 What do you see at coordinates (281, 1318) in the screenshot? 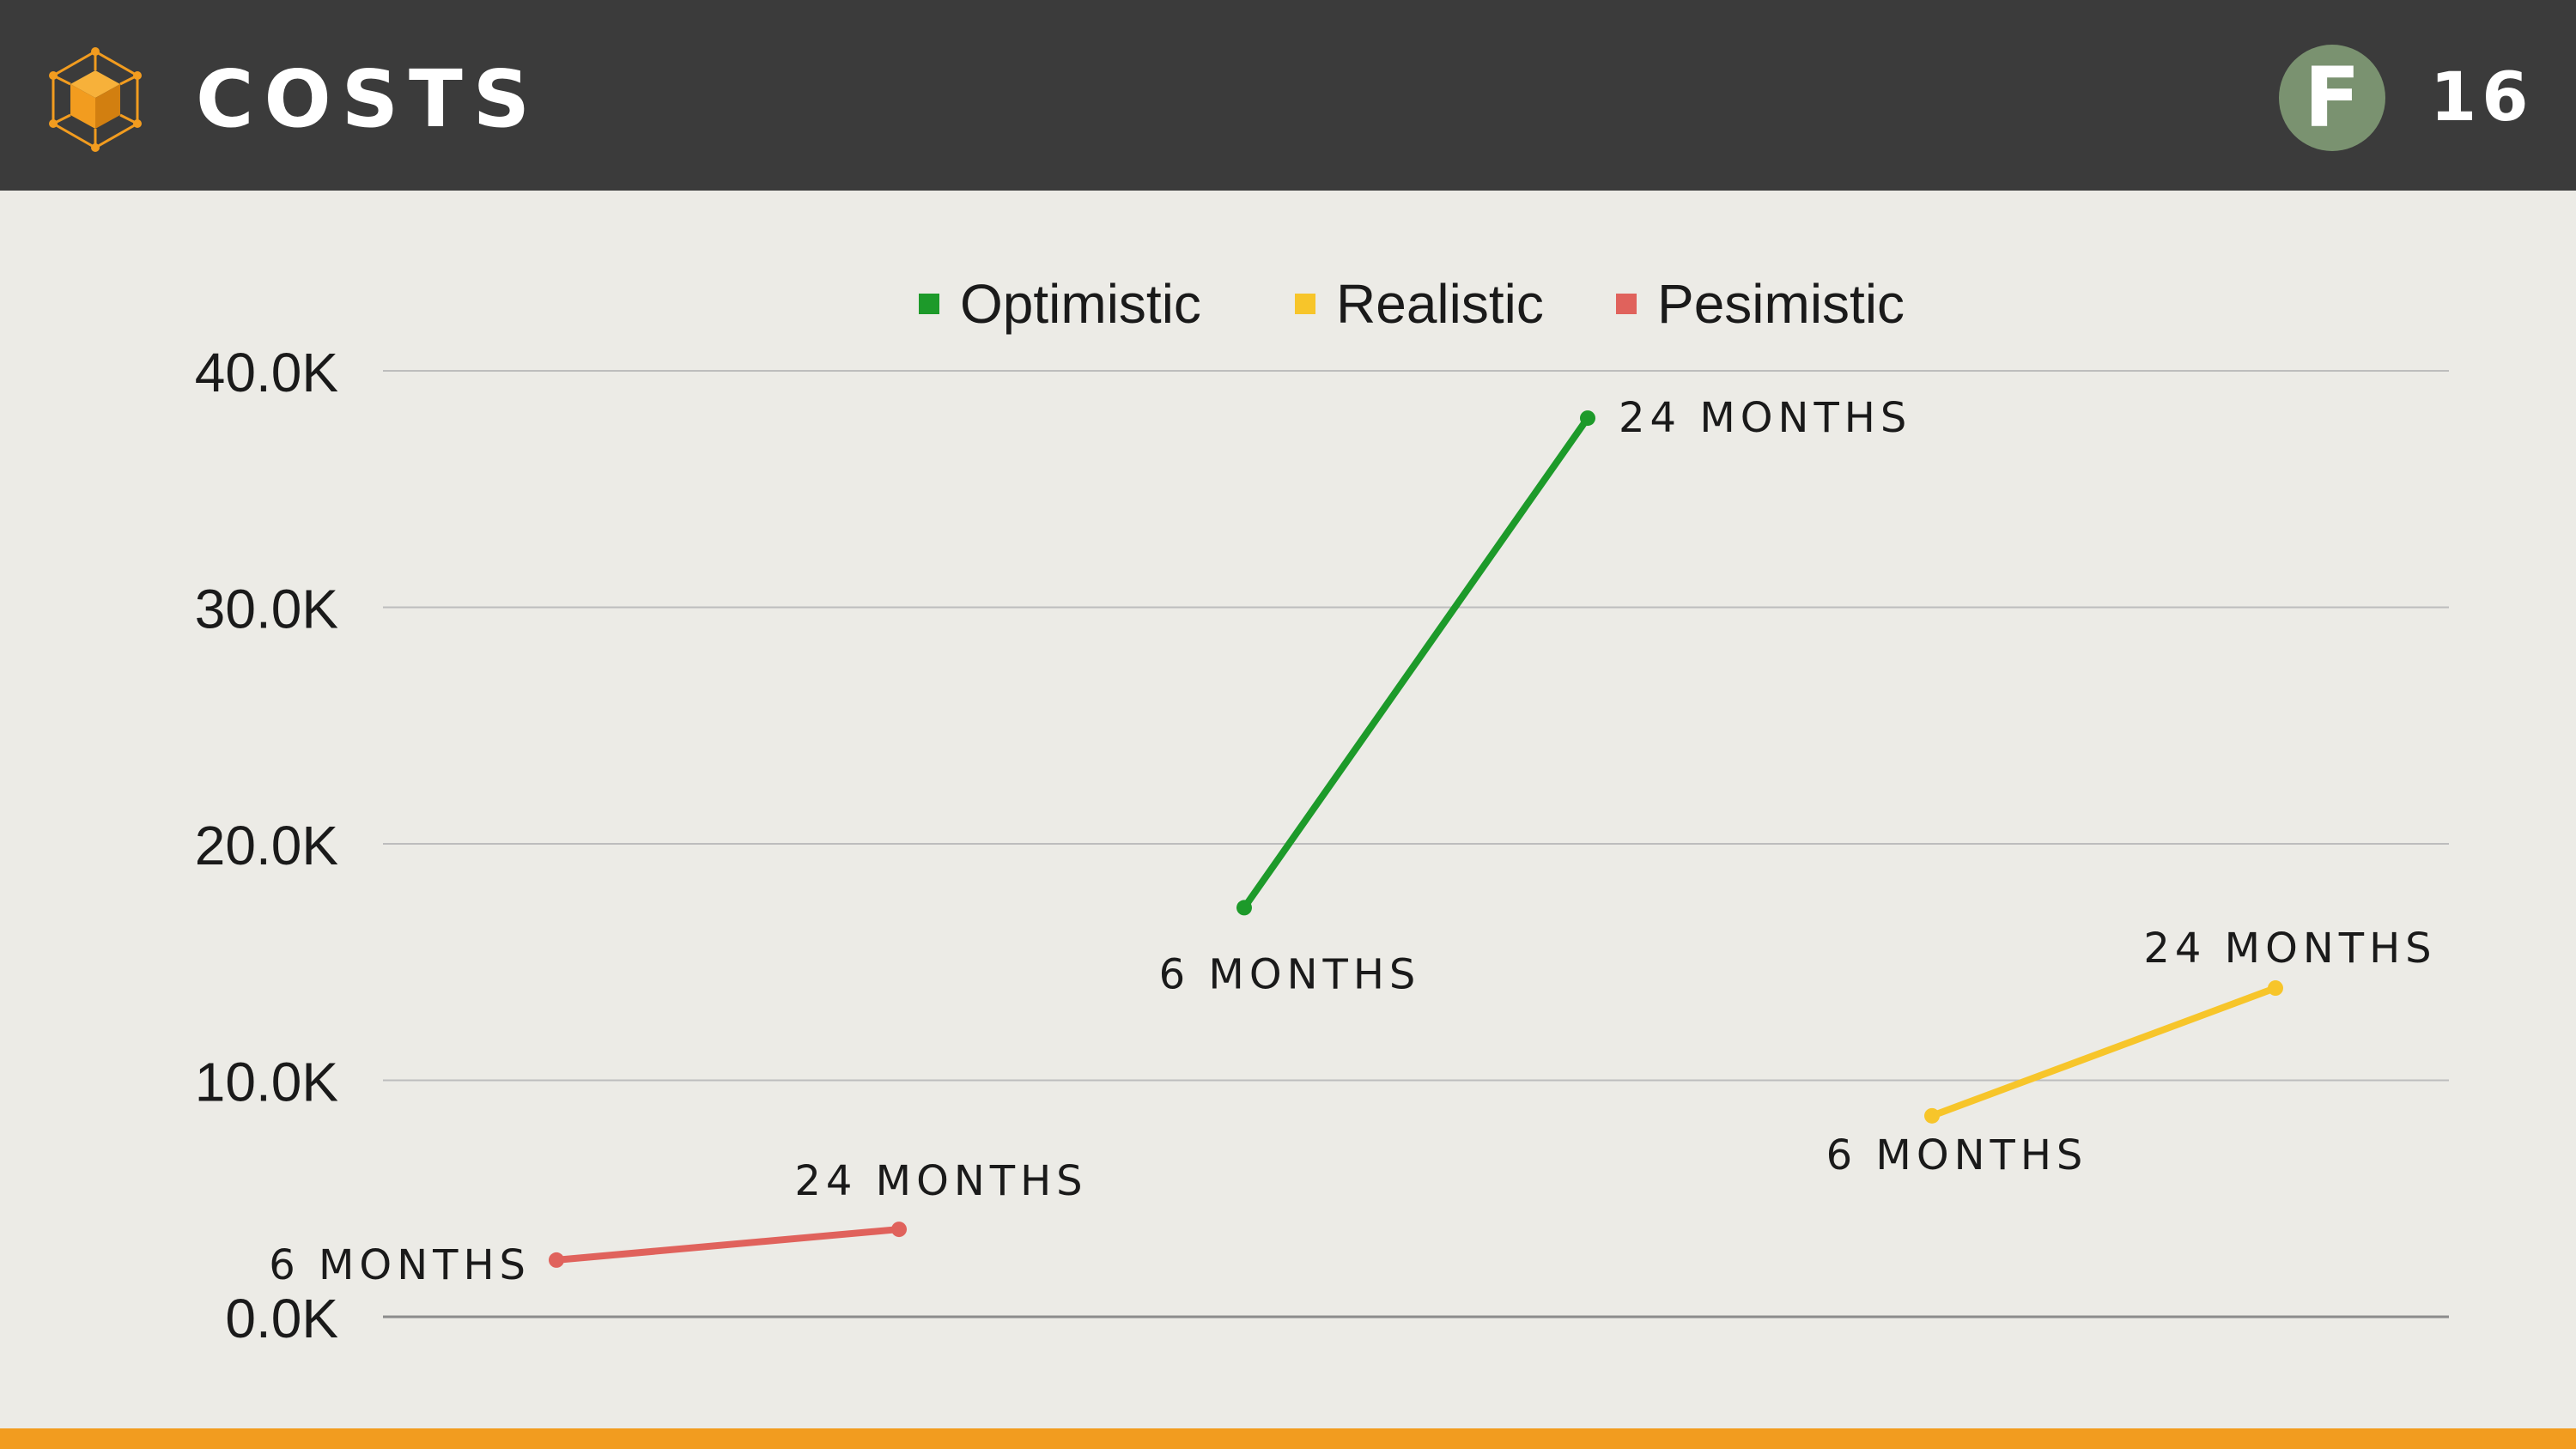
I see `y-tick-label: 0.0K` at bounding box center [281, 1318].